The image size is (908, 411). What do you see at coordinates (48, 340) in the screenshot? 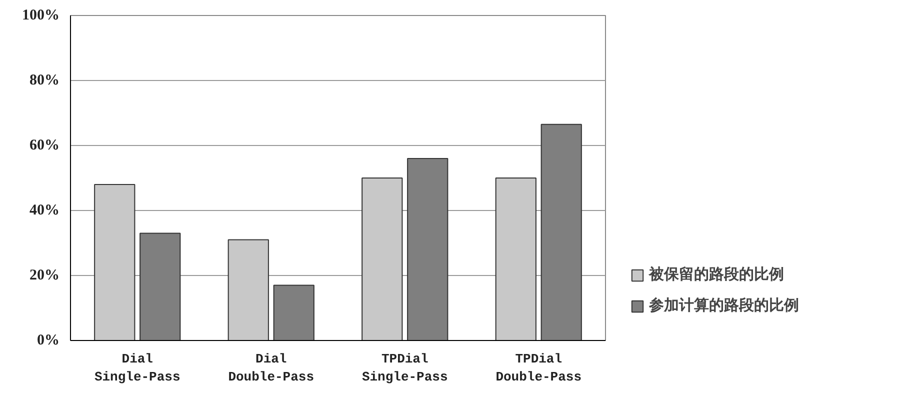
I see `y-tick-label: 0%` at bounding box center [48, 340].